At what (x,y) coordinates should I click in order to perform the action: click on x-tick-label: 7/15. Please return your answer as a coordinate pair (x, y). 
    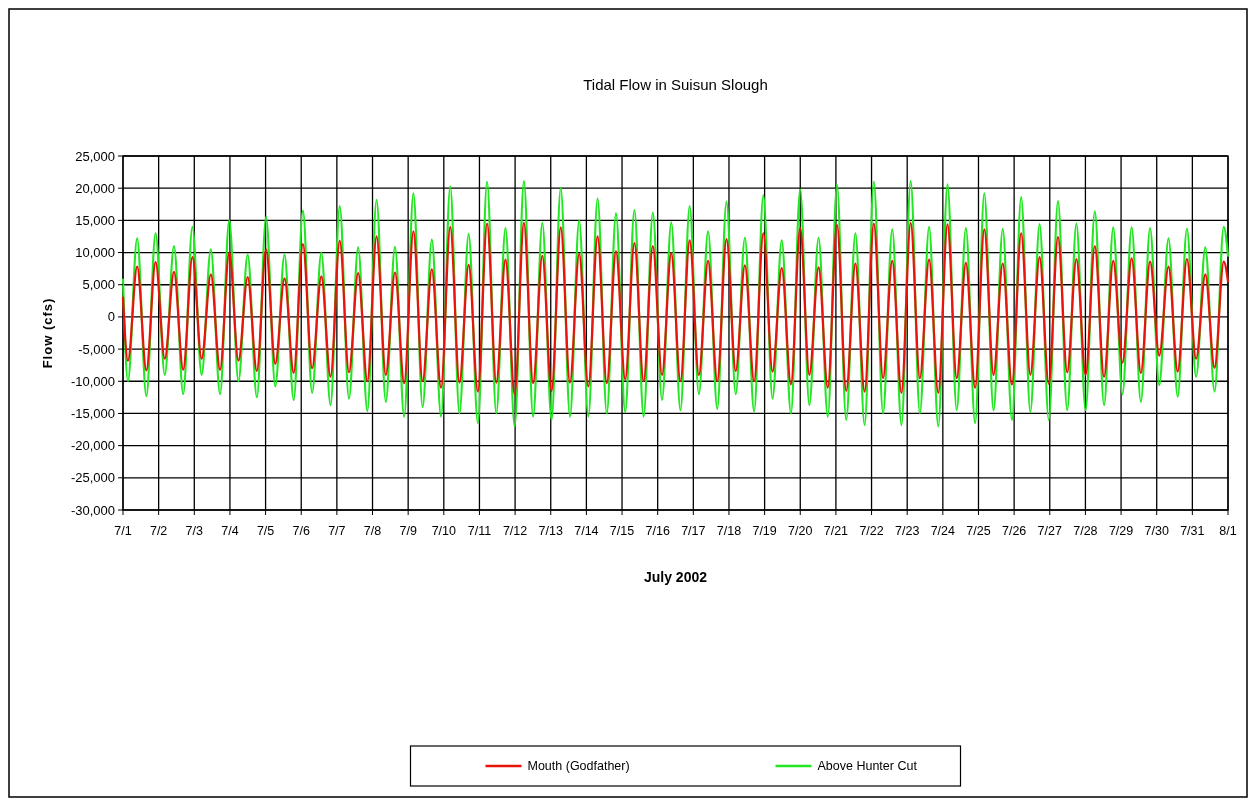
    Looking at the image, I should click on (622, 531).